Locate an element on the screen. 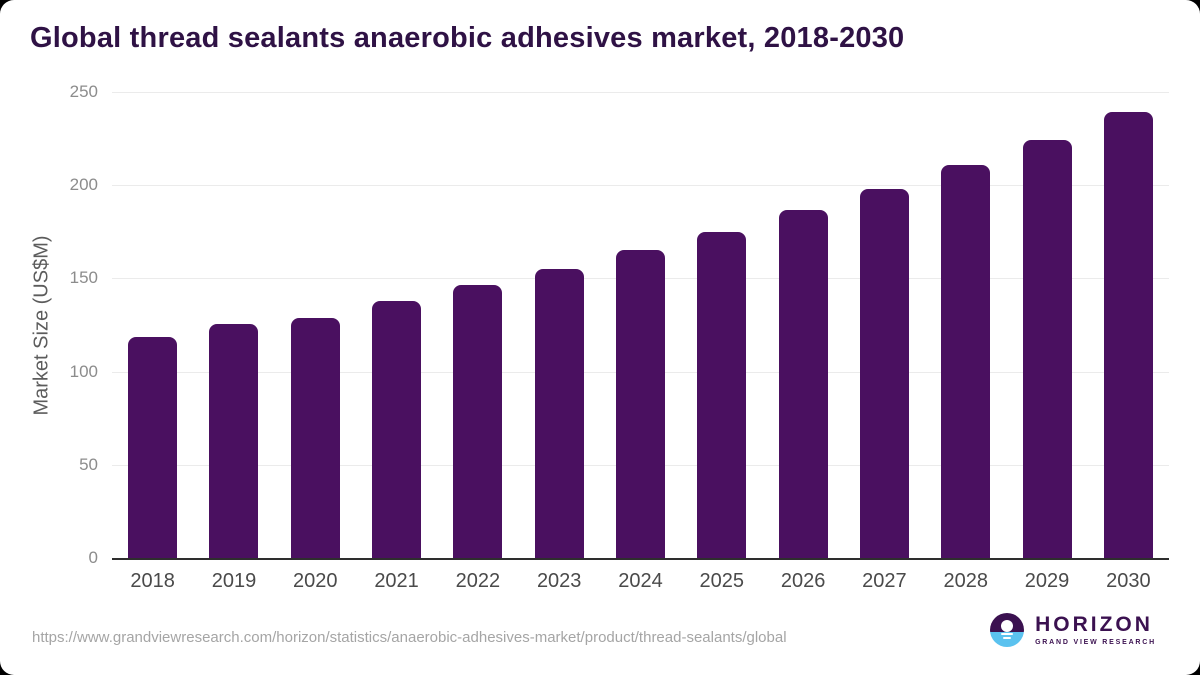 This screenshot has height=675, width=1200. y-tick-label: 250 is located at coordinates (83, 91).